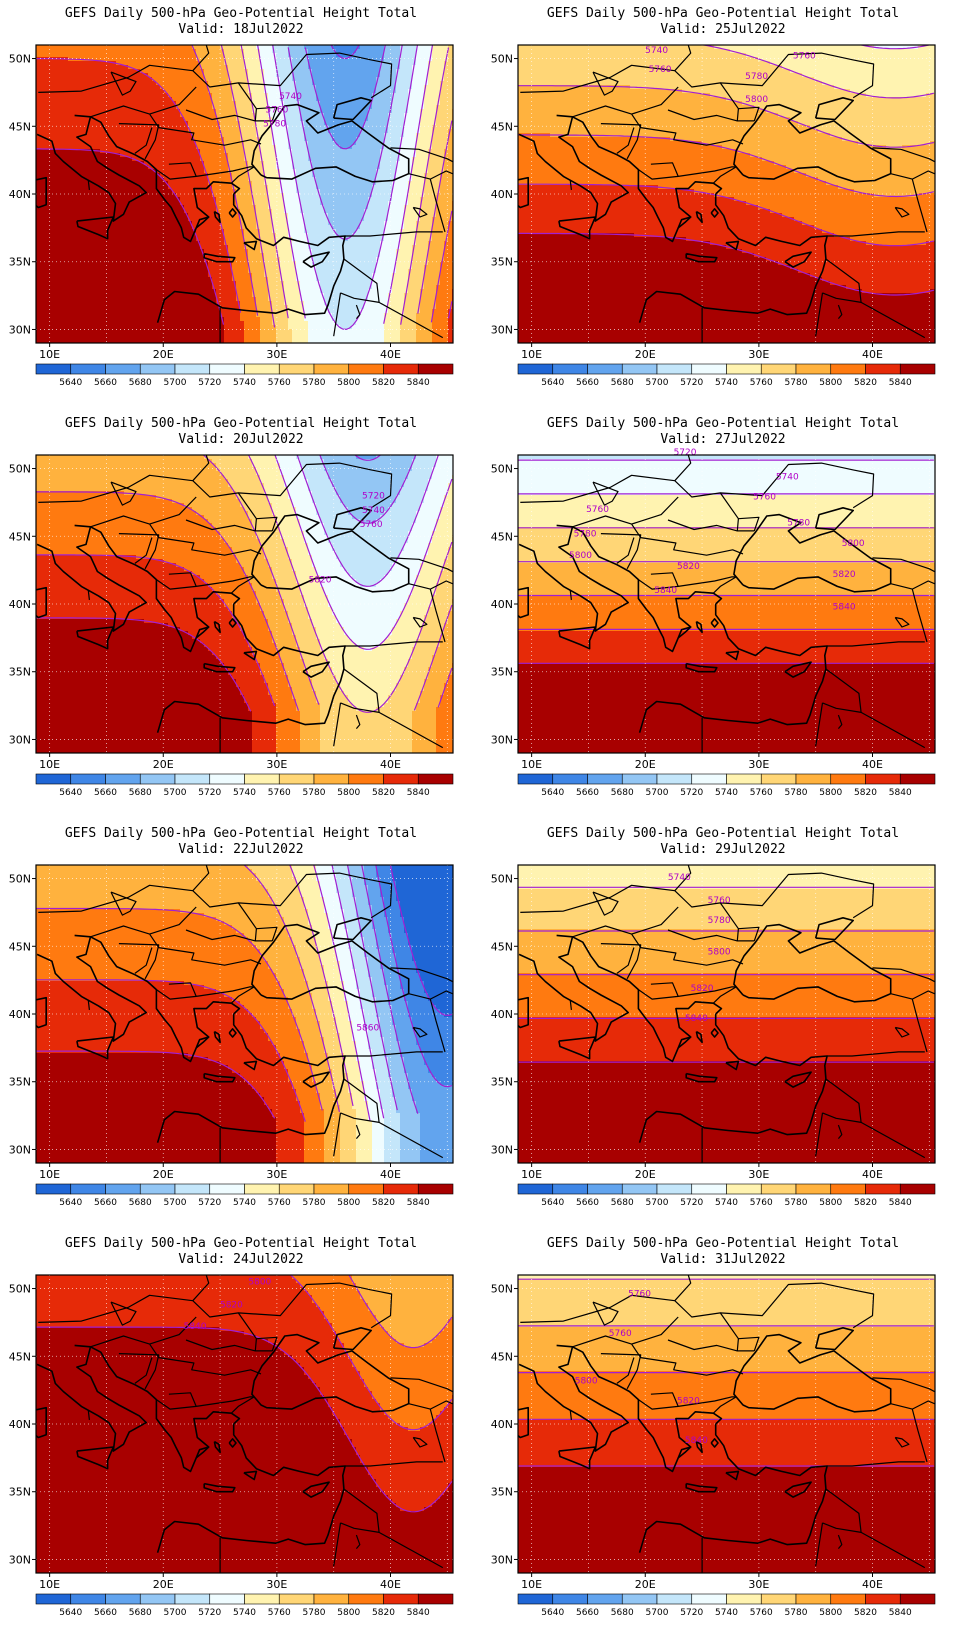 Image resolution: width=964 pixels, height=1640 pixels. I want to click on lon-label: 30E, so click(758, 1174).